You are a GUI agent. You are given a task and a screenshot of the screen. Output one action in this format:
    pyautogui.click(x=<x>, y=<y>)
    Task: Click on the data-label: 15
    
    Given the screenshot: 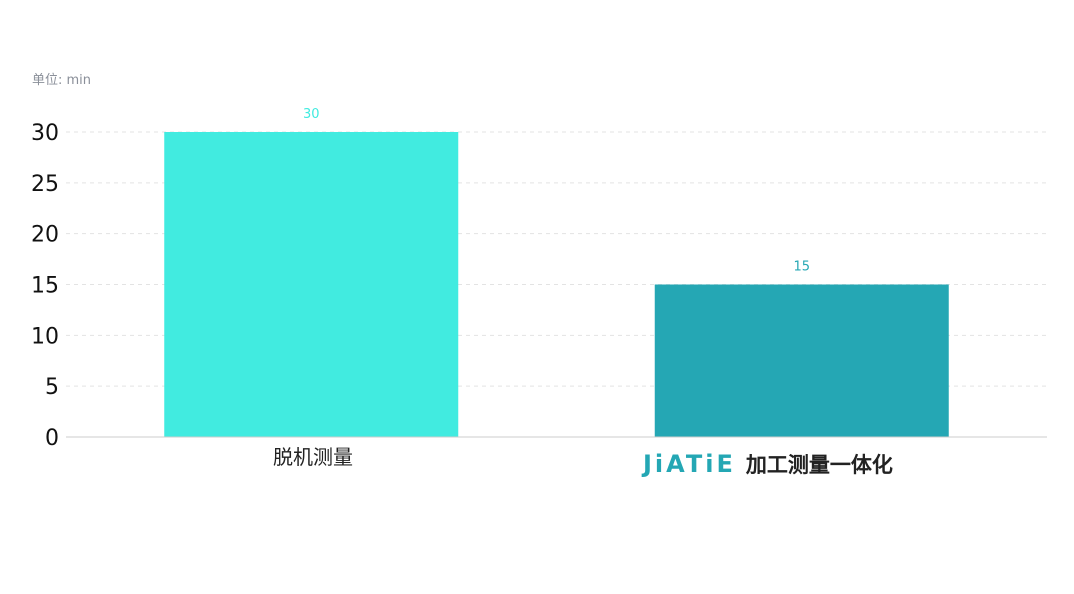 What is the action you would take?
    pyautogui.click(x=801, y=267)
    